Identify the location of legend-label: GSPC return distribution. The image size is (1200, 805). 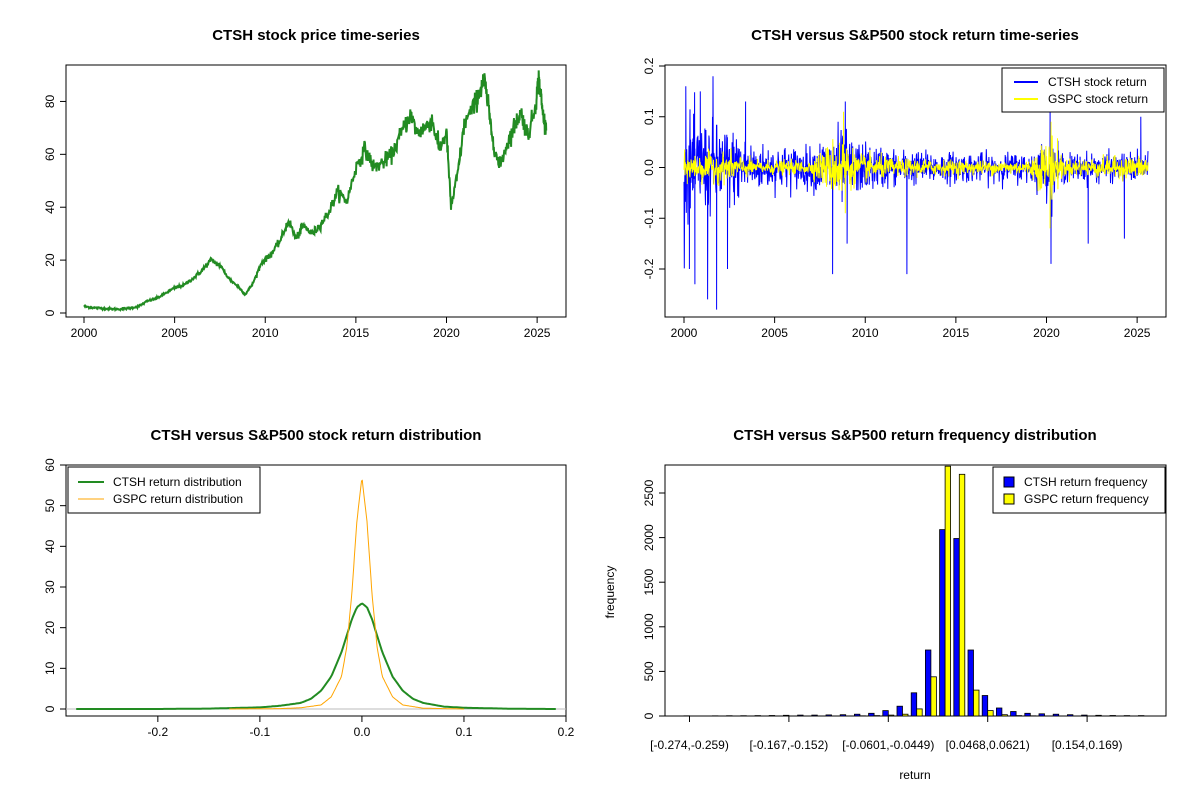
(178, 499).